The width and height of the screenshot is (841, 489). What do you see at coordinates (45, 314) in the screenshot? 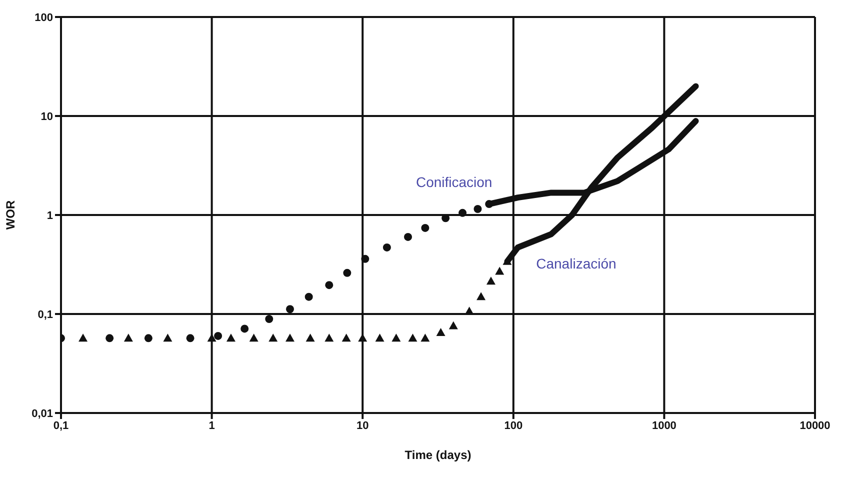
I see `y-tick-label: 0,1` at bounding box center [45, 314].